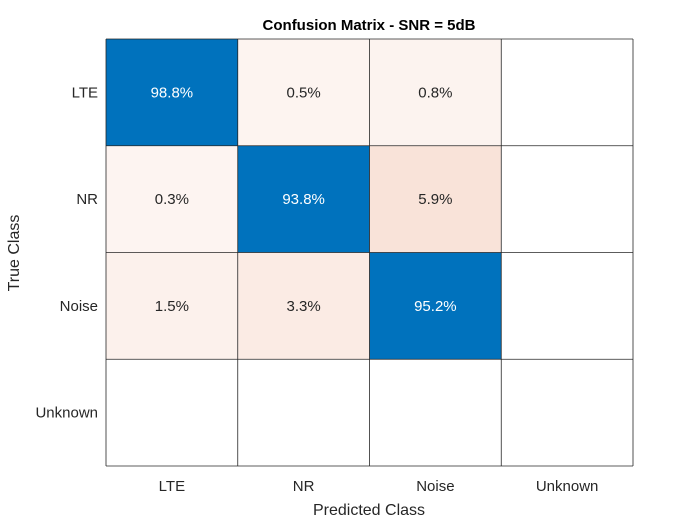  I want to click on cell-value-label: 3.3%, so click(304, 306).